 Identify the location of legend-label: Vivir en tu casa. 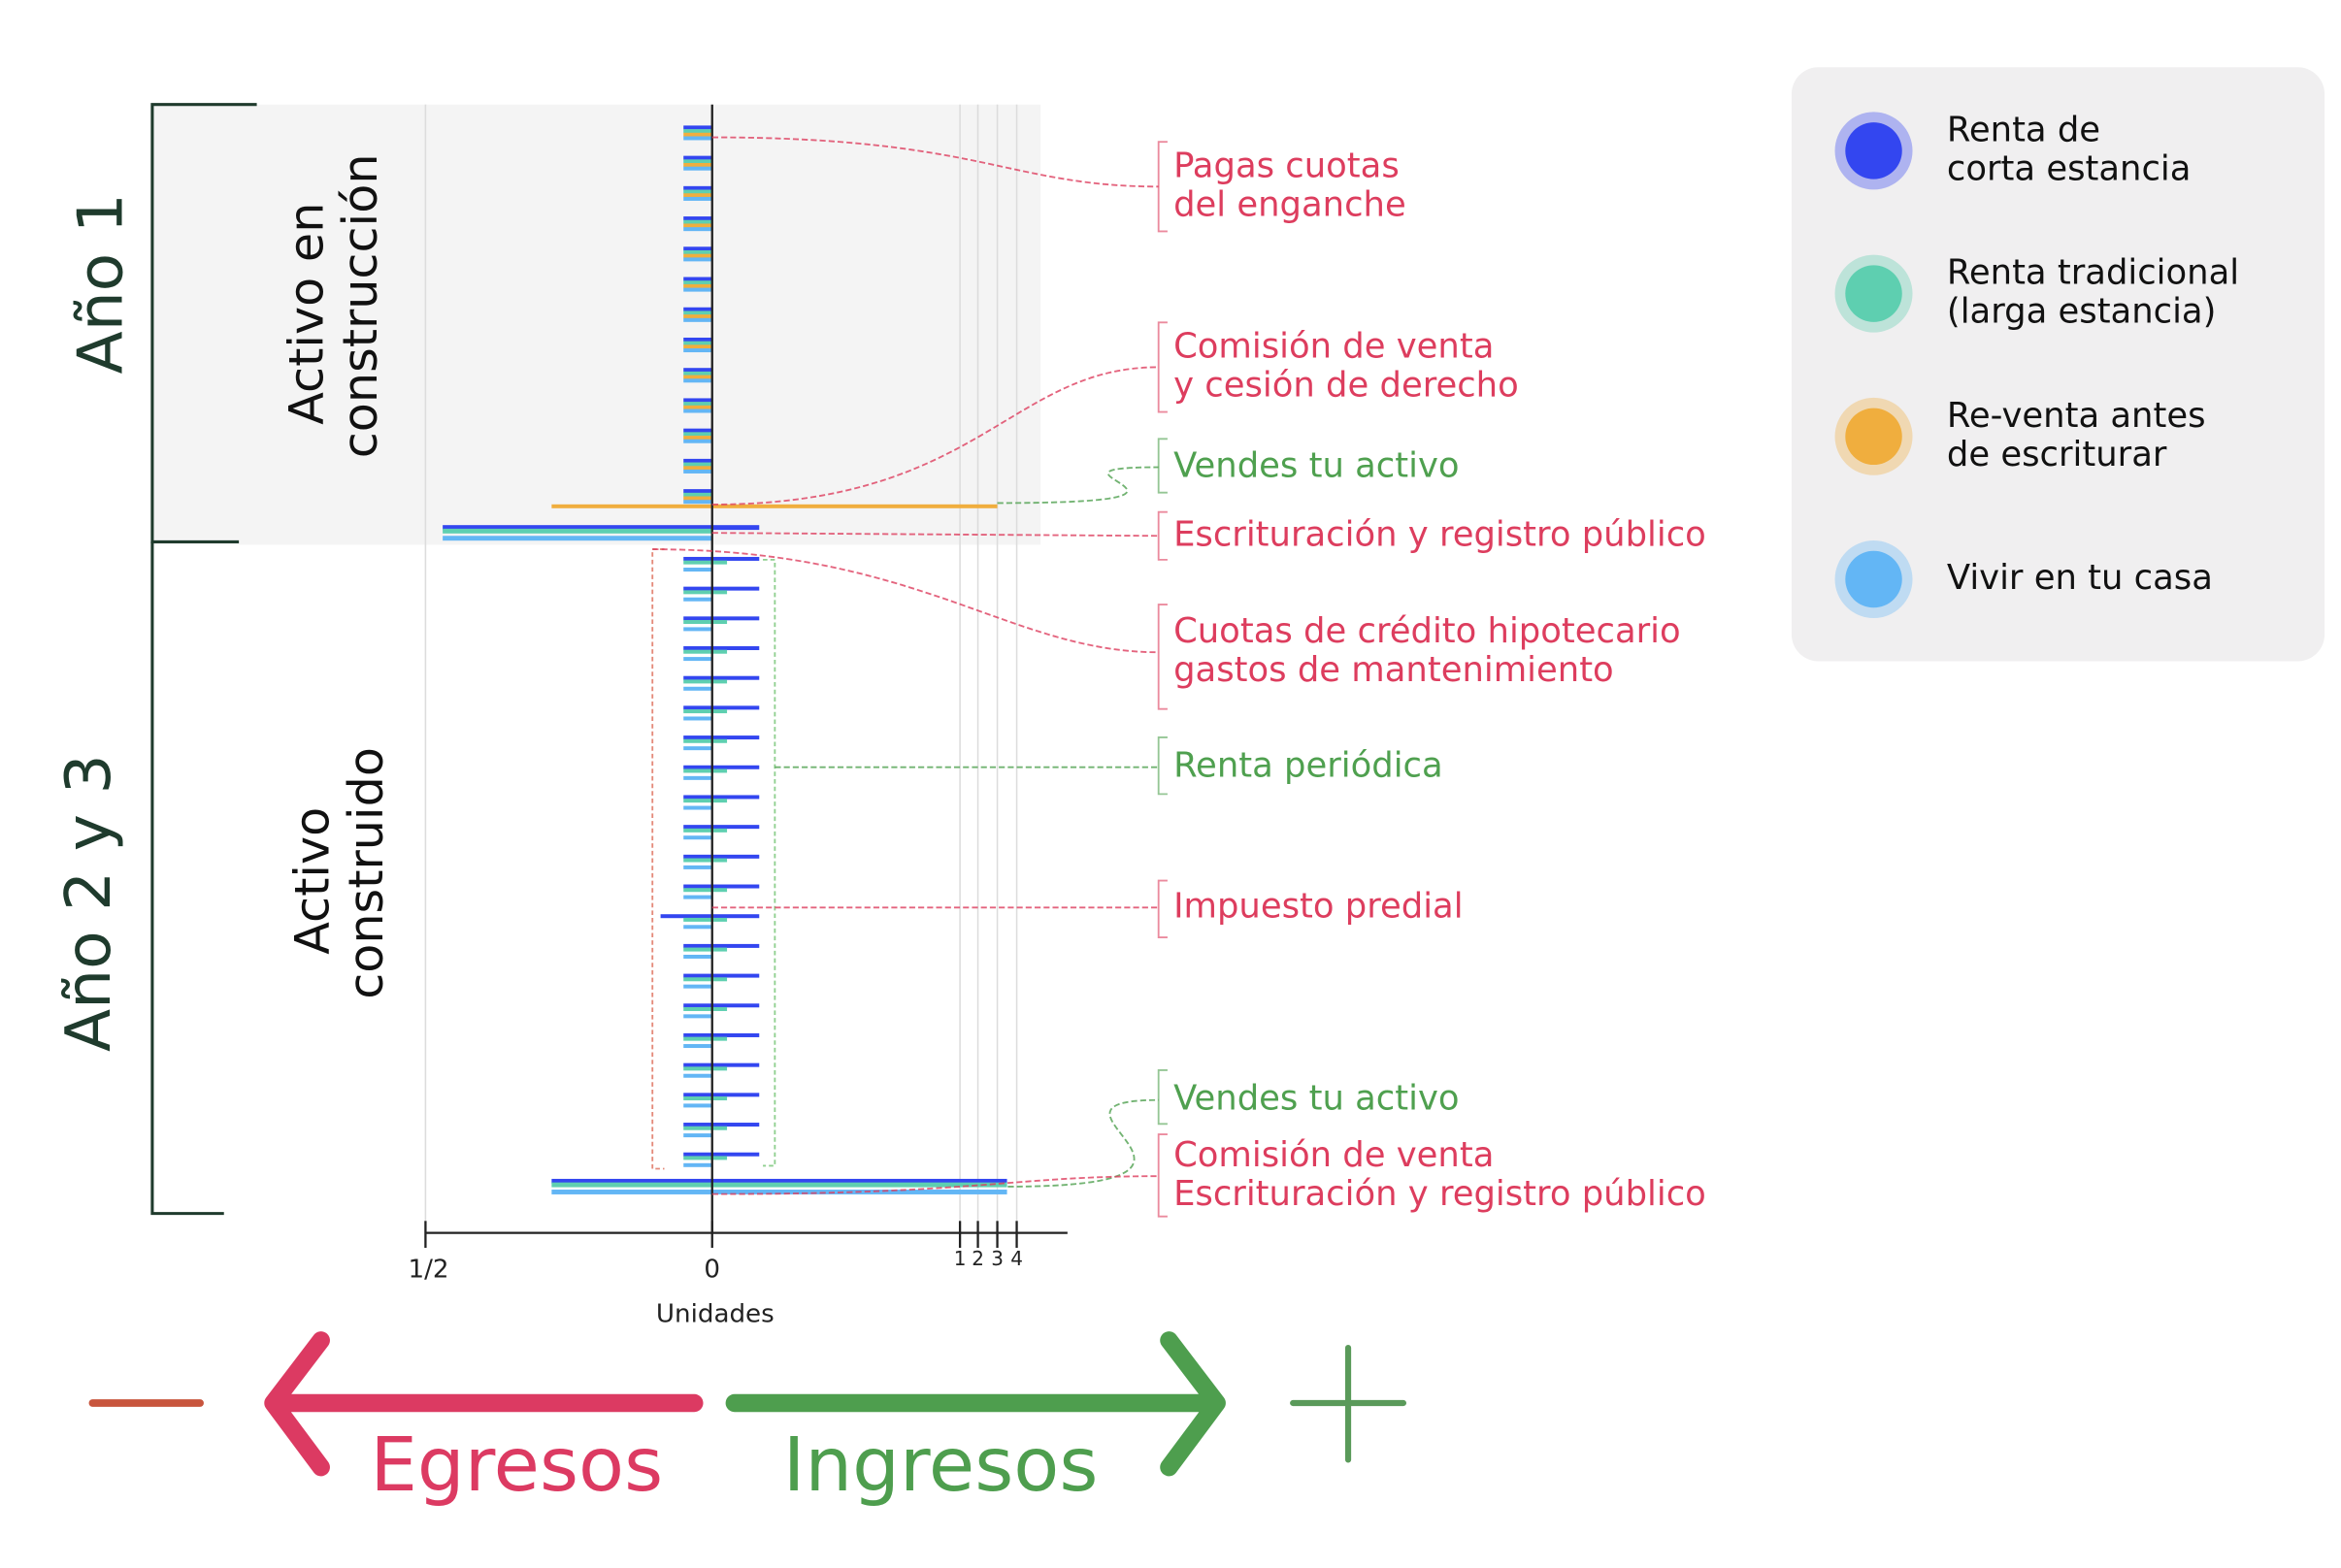
(2080, 578).